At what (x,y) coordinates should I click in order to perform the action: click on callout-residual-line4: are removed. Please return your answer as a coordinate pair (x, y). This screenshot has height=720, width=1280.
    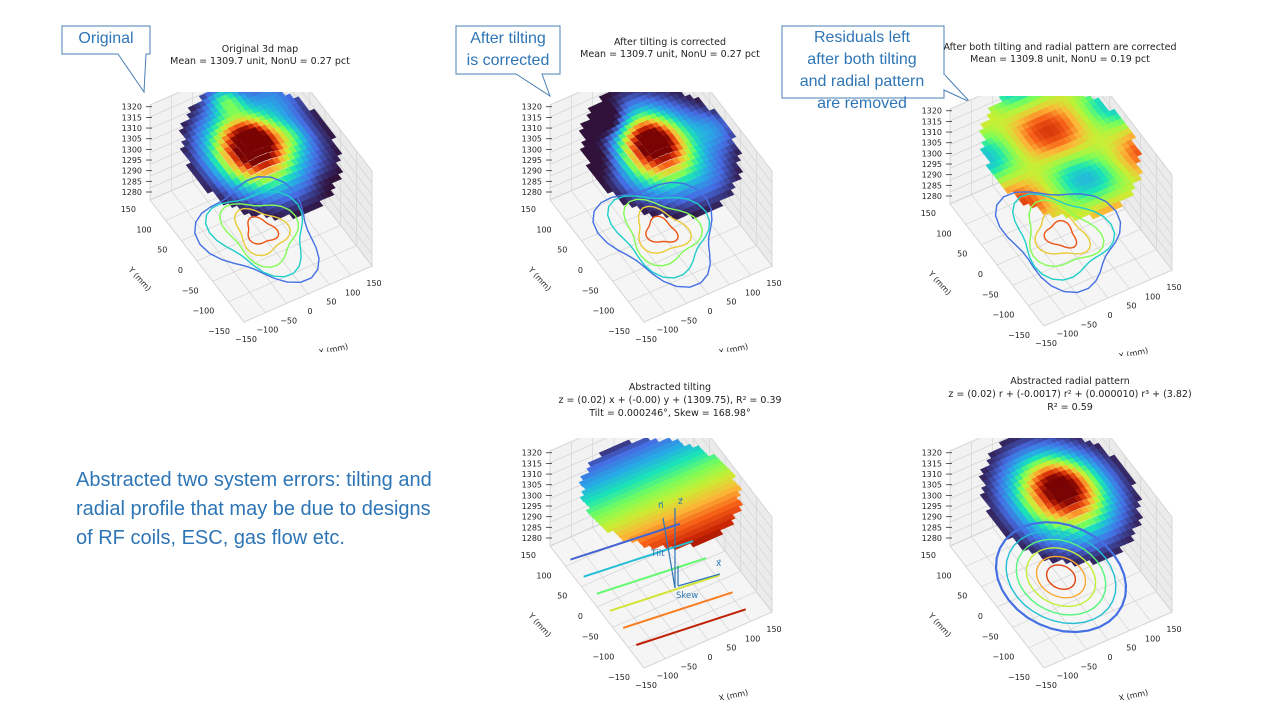
    Looking at the image, I should click on (862, 103).